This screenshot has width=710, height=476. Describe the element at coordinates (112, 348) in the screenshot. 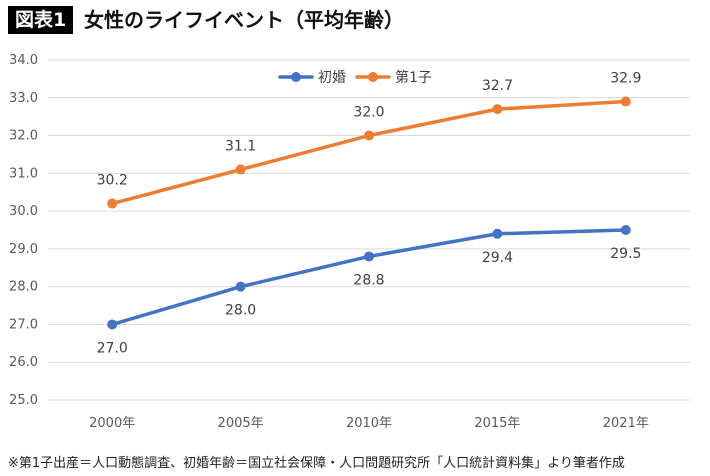

I see `data-label: 27.0` at that location.